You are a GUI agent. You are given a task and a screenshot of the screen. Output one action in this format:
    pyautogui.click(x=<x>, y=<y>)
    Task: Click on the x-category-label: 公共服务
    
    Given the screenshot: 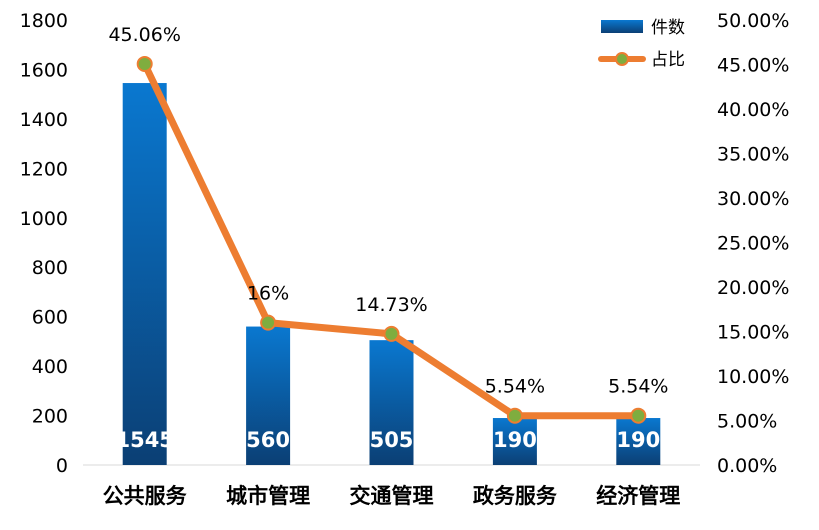 What is the action you would take?
    pyautogui.click(x=145, y=496)
    